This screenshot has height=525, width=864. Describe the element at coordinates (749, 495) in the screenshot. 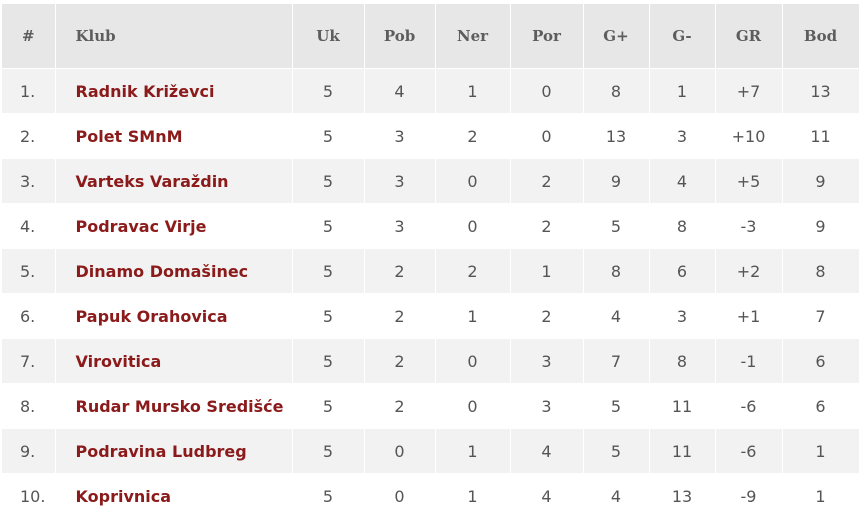

I see `cell-goal-diff: -9` at that location.